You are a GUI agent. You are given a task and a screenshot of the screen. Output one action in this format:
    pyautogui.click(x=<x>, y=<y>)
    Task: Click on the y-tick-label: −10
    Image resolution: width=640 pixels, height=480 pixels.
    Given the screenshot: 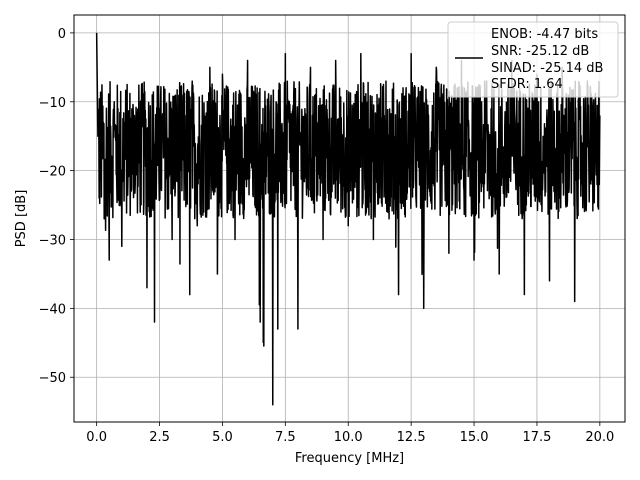 What is the action you would take?
    pyautogui.click(x=52, y=103)
    